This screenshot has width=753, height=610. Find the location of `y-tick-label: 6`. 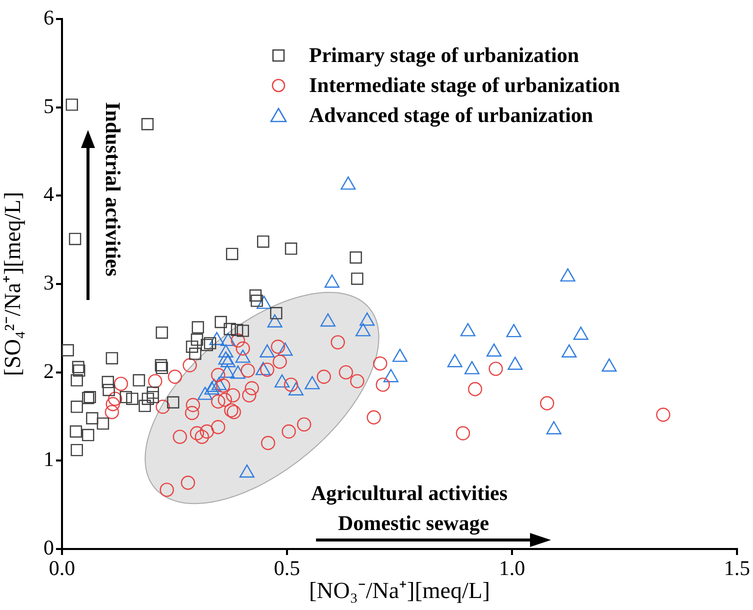

y-tick-label: 6 is located at coordinates (49, 18).